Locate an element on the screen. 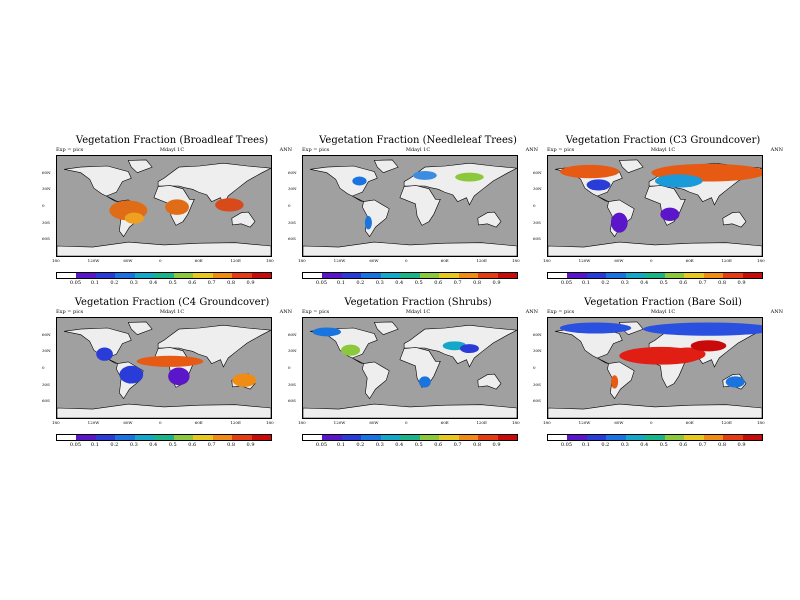 The height and width of the screenshot is (600, 800). panel-title: Vegetation Fraction (C4 Groundcover) is located at coordinates (172, 302).